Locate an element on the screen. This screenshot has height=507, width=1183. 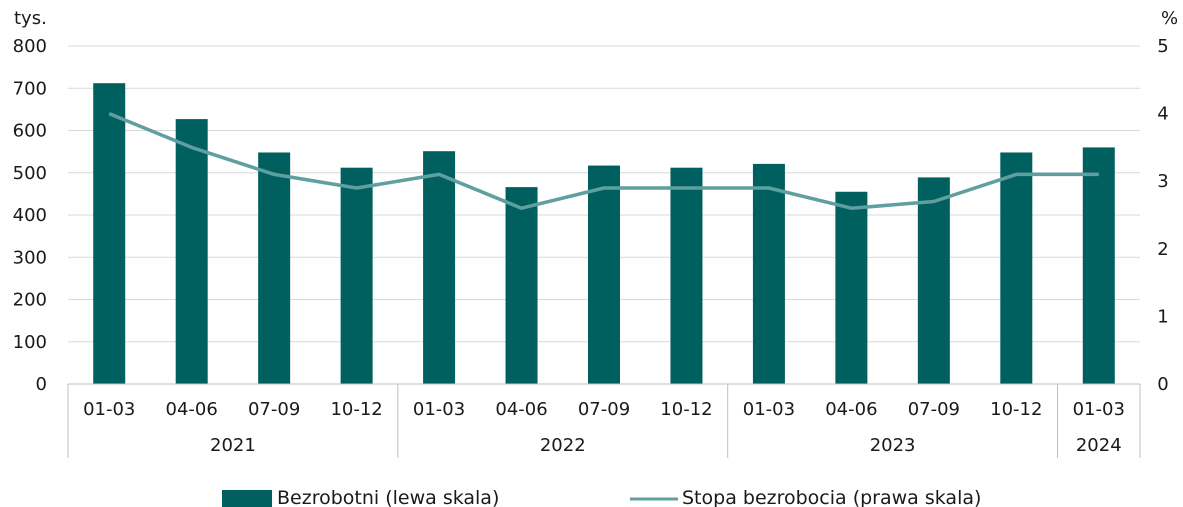
left-axis-unit: tys. is located at coordinates (30, 18).